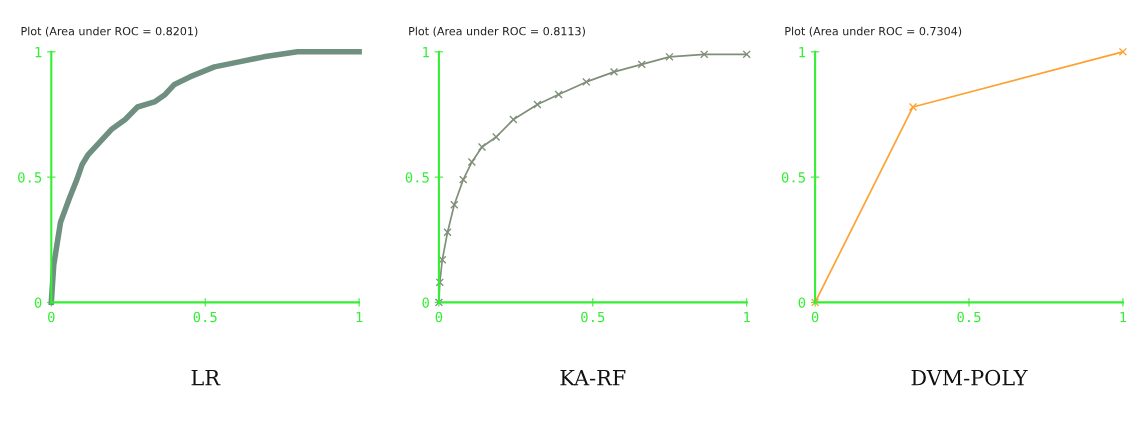 The image size is (1140, 432). Describe the element at coordinates (497, 31) in the screenshot. I see `chart-title: Plot (Area under ROC = 0.8113)` at that location.